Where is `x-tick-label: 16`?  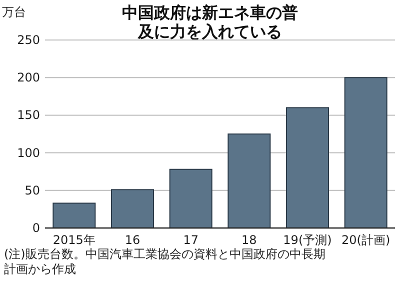
x-tick-label: 16 is located at coordinates (132, 240).